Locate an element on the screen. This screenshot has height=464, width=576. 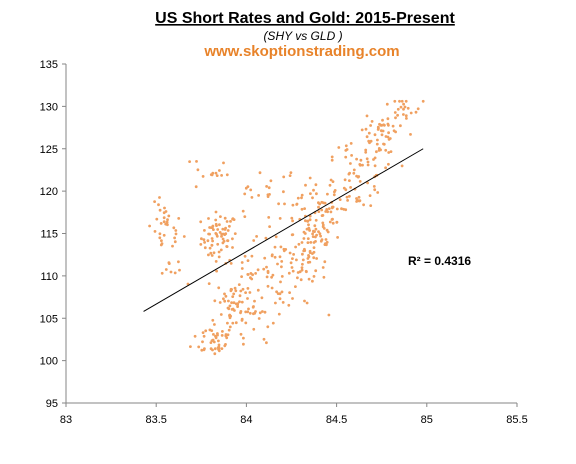
chart-title: US Short Rates and Gold: 2015-Present is located at coordinates (305, 18).